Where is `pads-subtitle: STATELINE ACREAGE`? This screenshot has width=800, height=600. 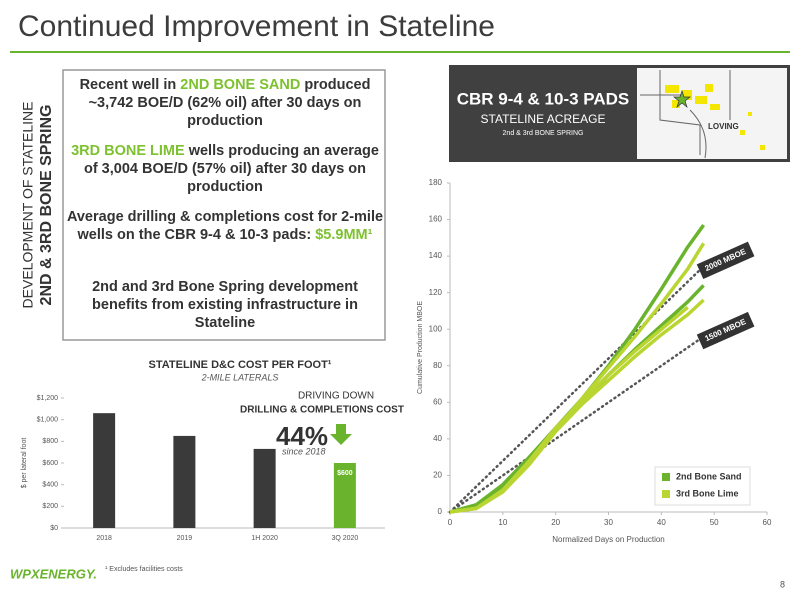 pads-subtitle: STATELINE ACREAGE is located at coordinates (543, 119).